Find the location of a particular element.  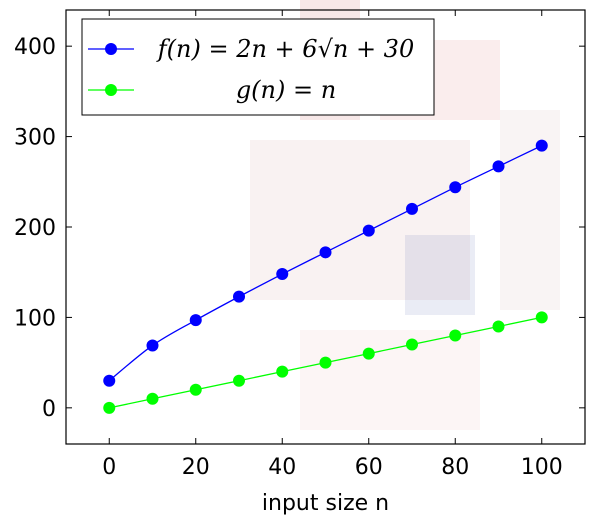

legend-marker-f is located at coordinates (111, 49).